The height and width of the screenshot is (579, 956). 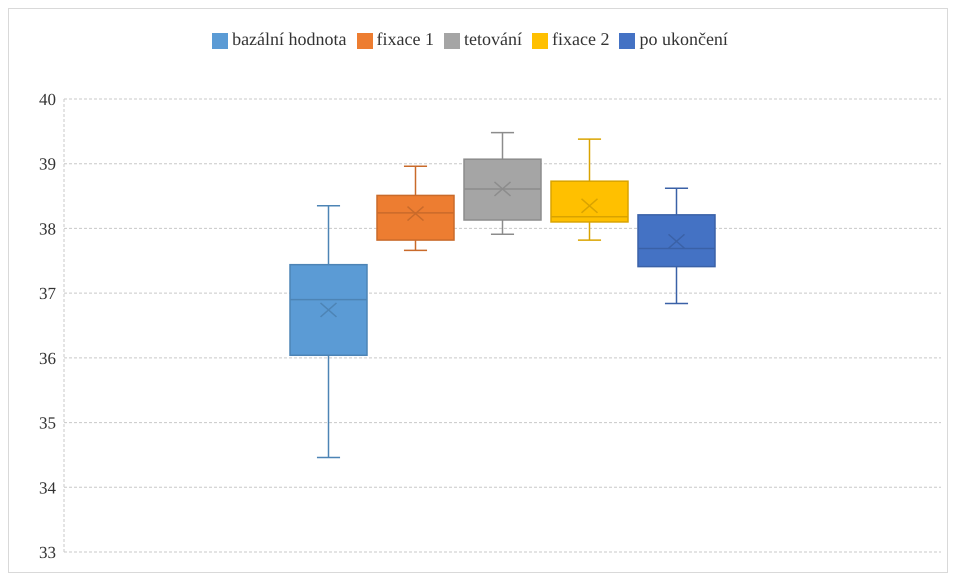 What do you see at coordinates (581, 39) in the screenshot?
I see `legend-label: fixace 2` at bounding box center [581, 39].